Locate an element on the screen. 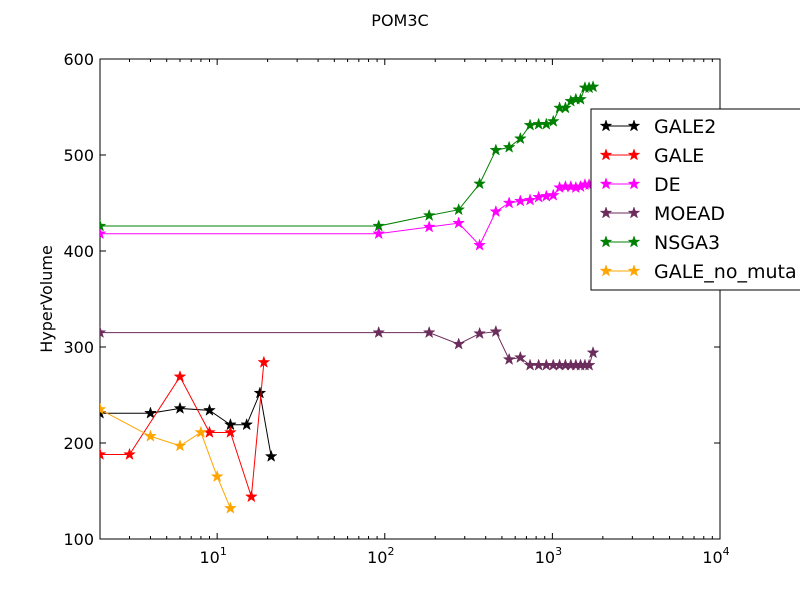  y-tick-label: 100 is located at coordinates (78, 539).